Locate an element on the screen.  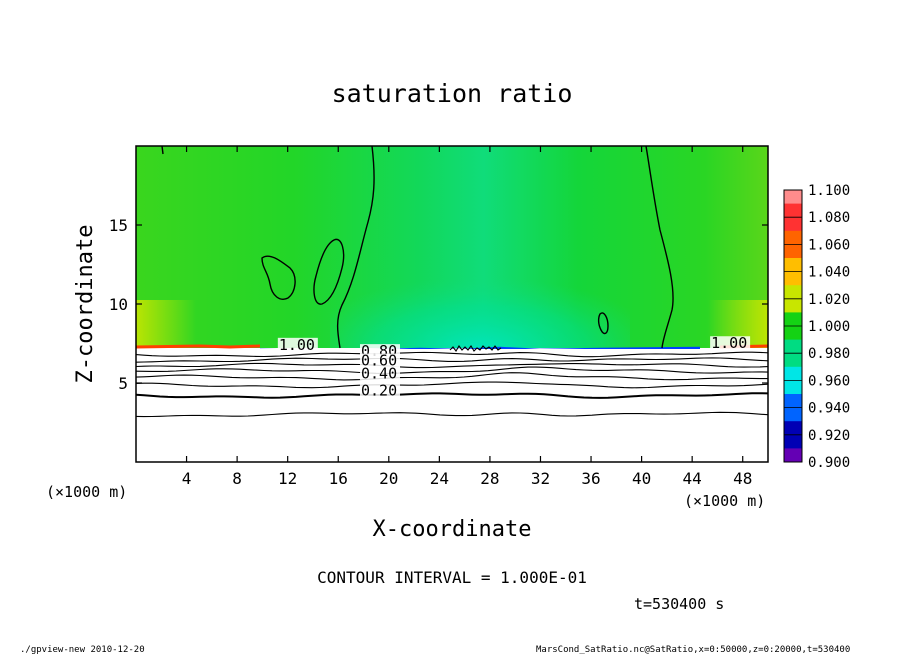
x-tick-label: 40 is located at coordinates (641, 478).